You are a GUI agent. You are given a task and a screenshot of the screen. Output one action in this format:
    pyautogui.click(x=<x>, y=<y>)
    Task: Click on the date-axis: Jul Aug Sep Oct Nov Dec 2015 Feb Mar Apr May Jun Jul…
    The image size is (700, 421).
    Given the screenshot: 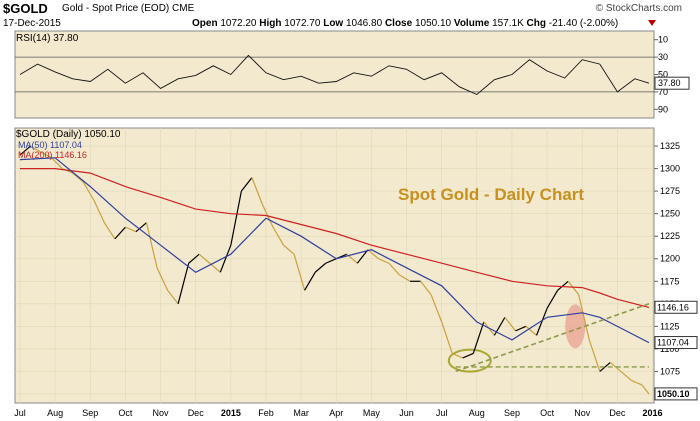 What is the action you would take?
    pyautogui.click(x=338, y=413)
    